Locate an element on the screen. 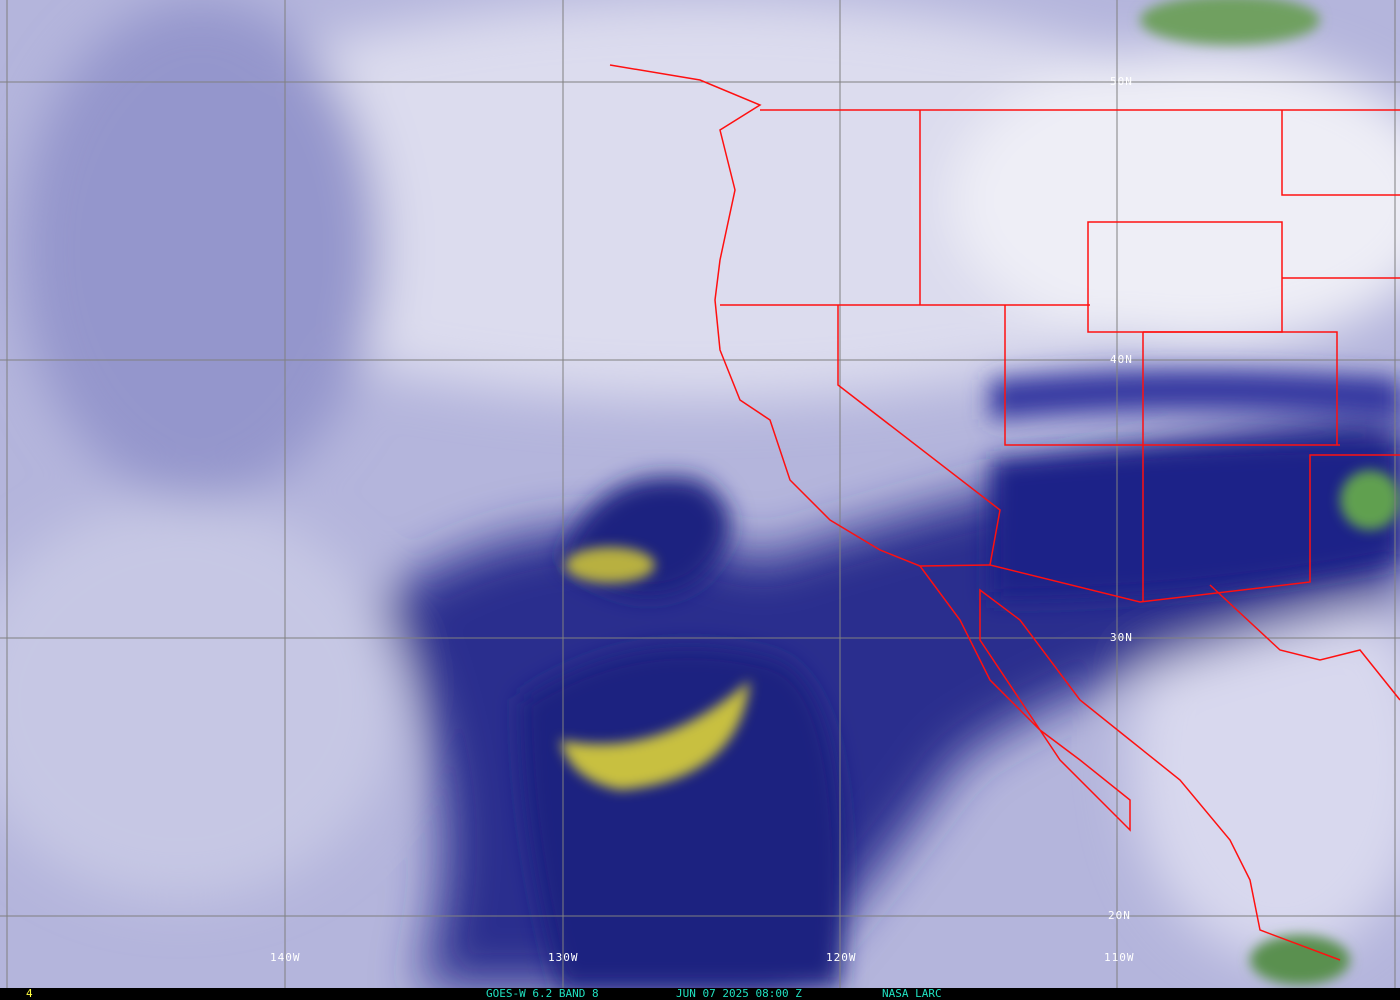 The image size is (1400, 1000). lat-label-50n: 50N is located at coordinates (1121, 81).